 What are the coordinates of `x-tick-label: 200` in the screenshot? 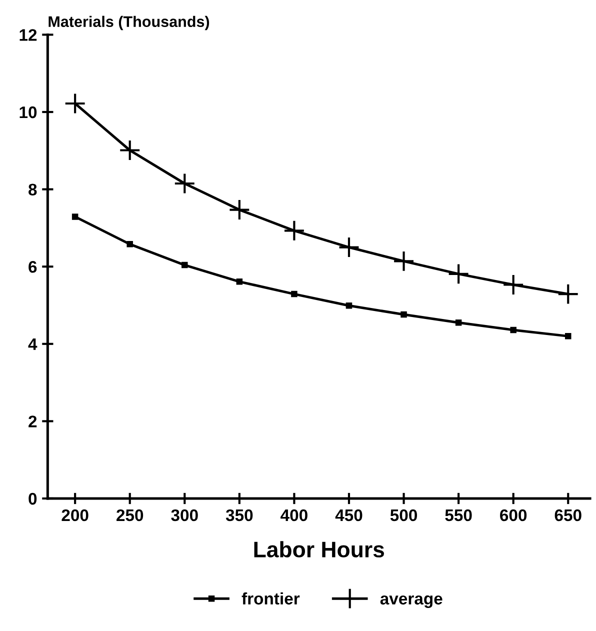 It's located at (75, 515).